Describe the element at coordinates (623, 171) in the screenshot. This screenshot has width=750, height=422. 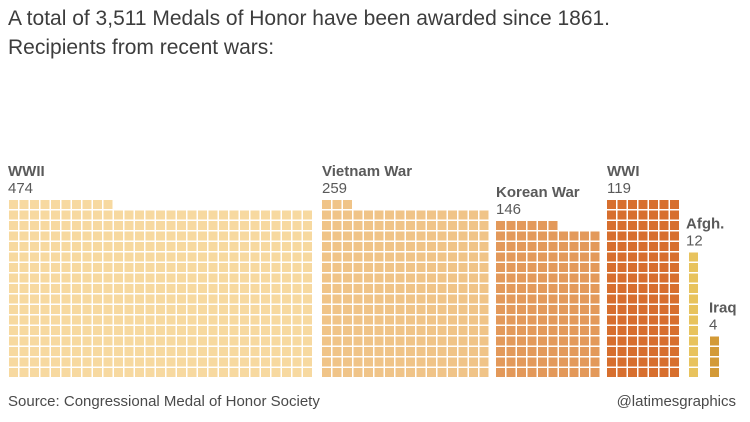
I see `series-label-wwi: WWI` at that location.